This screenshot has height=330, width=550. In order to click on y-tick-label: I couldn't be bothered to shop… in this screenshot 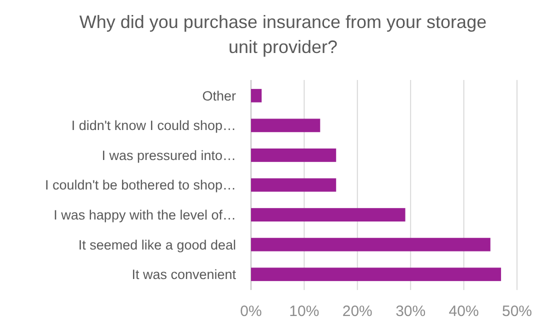, I will do `click(140, 185)`.